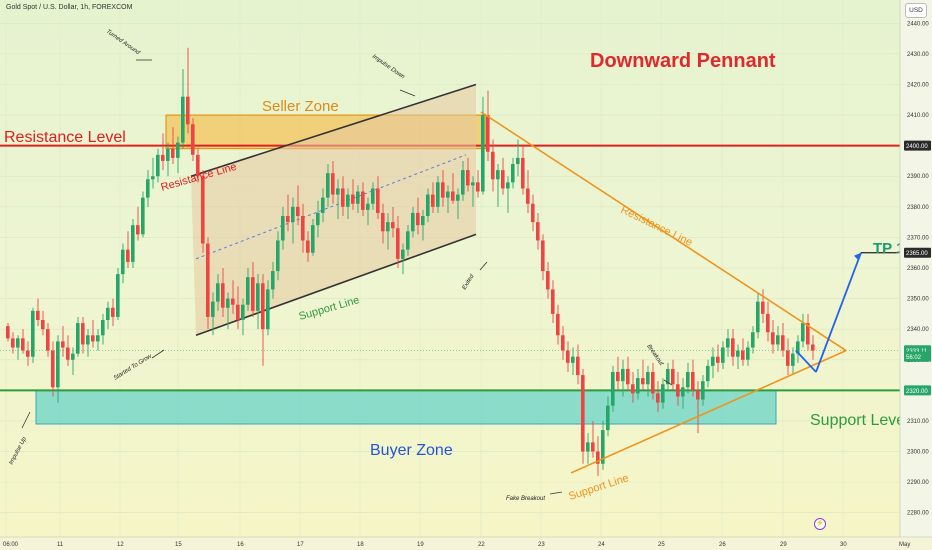 The image size is (932, 550). What do you see at coordinates (888, 248) in the screenshot?
I see `tp-label: TP 1` at bounding box center [888, 248].